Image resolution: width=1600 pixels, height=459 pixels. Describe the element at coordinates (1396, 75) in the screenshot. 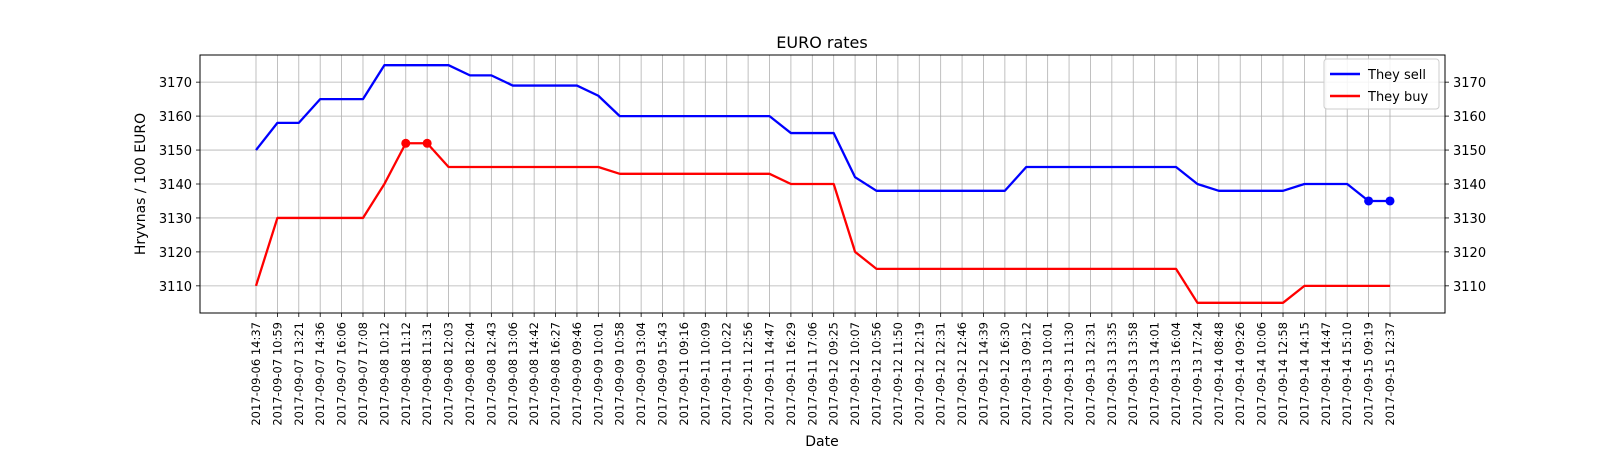

I see `legend-label-they-sell: They sell` at that location.